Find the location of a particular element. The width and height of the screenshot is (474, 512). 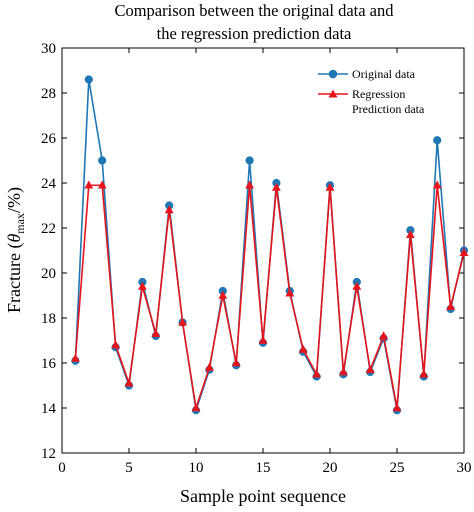

x-tick-label: 5 is located at coordinates (129, 468).